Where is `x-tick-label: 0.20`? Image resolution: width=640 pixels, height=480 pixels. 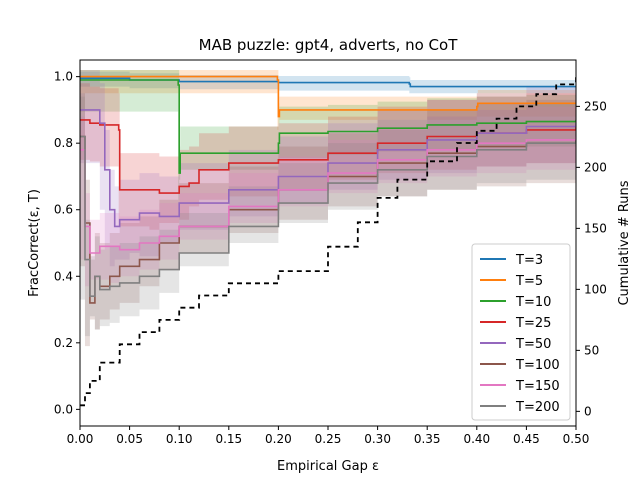
x-tick-label: 0.20 is located at coordinates (278, 439).